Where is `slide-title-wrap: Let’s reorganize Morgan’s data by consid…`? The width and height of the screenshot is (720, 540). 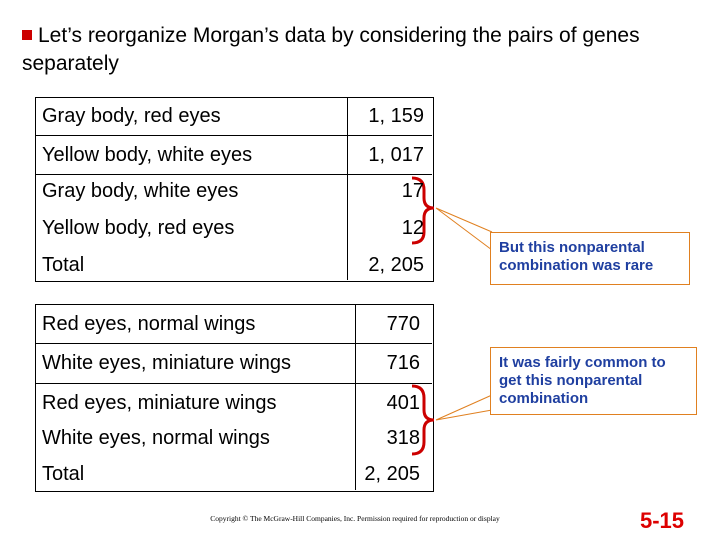
slide-title-wrap: Let’s reorganize Morgan’s data by consid… is located at coordinates (342, 50).